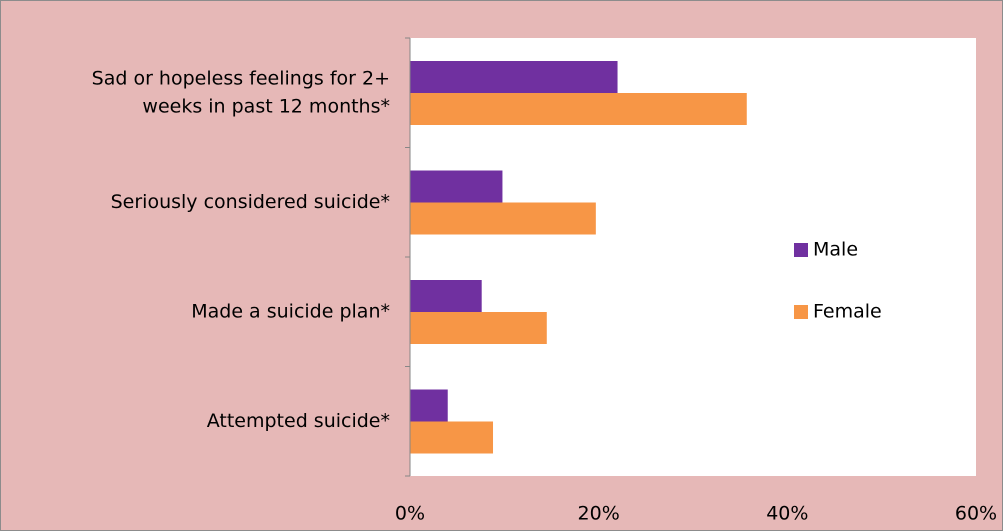  Describe the element at coordinates (408, 257) in the screenshot. I see `axis-layer` at that location.